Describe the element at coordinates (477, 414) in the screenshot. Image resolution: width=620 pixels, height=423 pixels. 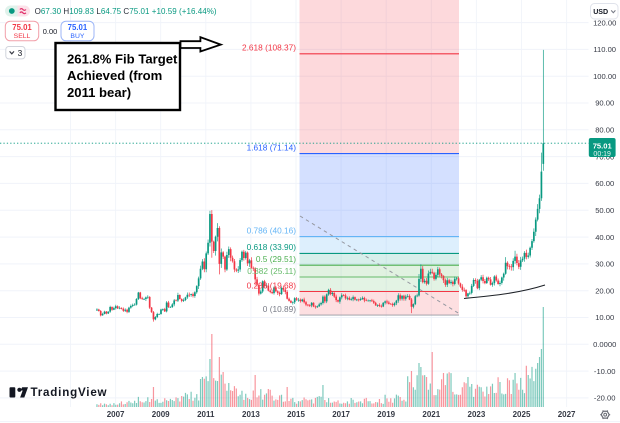
I see `svg-text: 2023` at that location.